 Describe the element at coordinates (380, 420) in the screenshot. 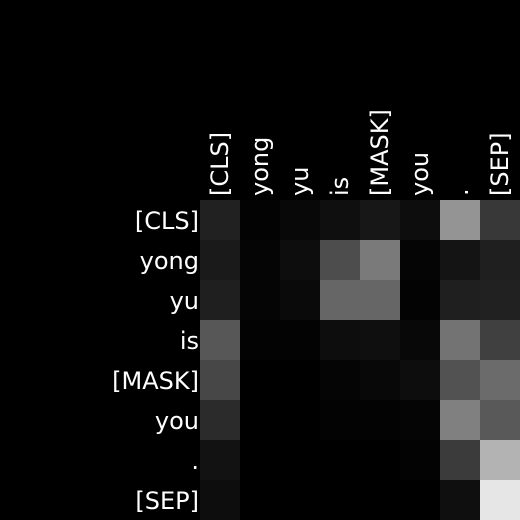

I see `heatmap-cell-r5-c4` at that location.